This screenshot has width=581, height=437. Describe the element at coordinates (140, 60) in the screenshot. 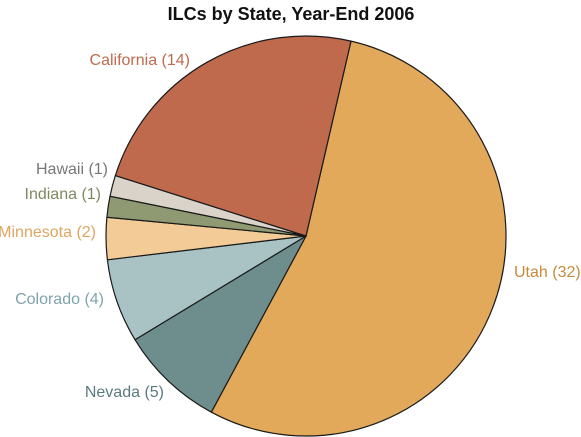

I see `slice-label-california: California (14)` at that location.